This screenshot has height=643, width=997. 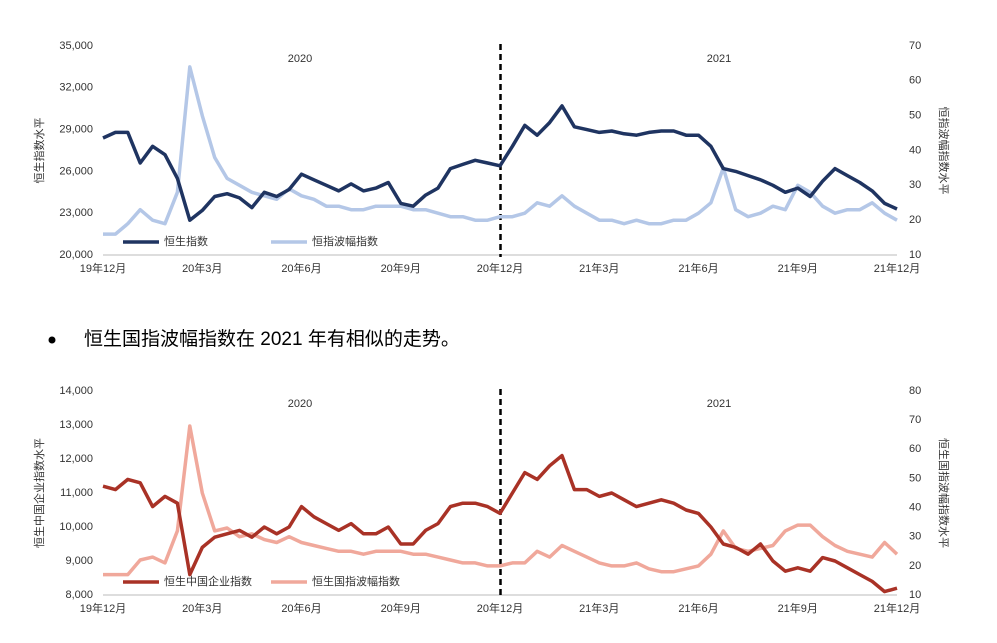 What do you see at coordinates (76, 493) in the screenshot?
I see `y-tick-label: 11,000` at bounding box center [76, 493].